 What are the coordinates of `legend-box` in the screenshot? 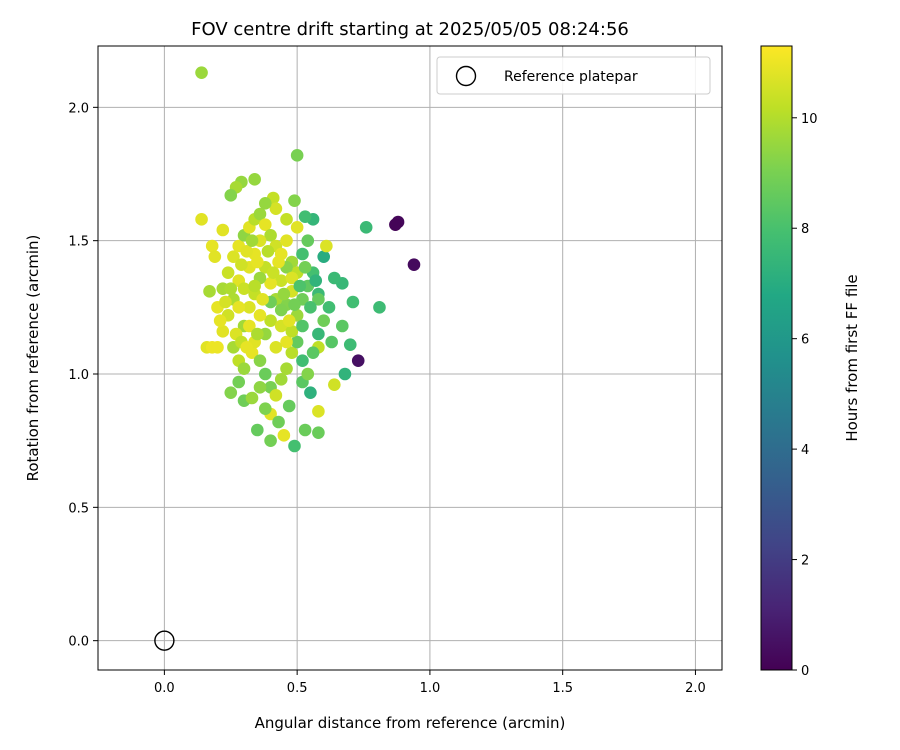 It's located at (573, 75).